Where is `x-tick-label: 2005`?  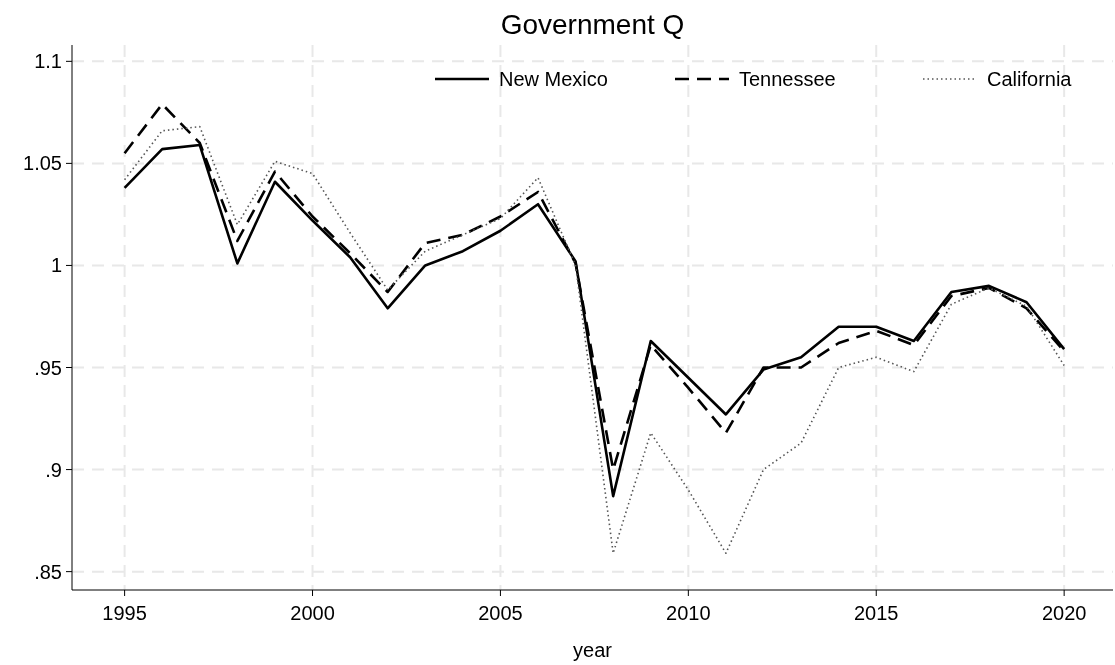 x-tick-label: 2005 is located at coordinates (500, 613).